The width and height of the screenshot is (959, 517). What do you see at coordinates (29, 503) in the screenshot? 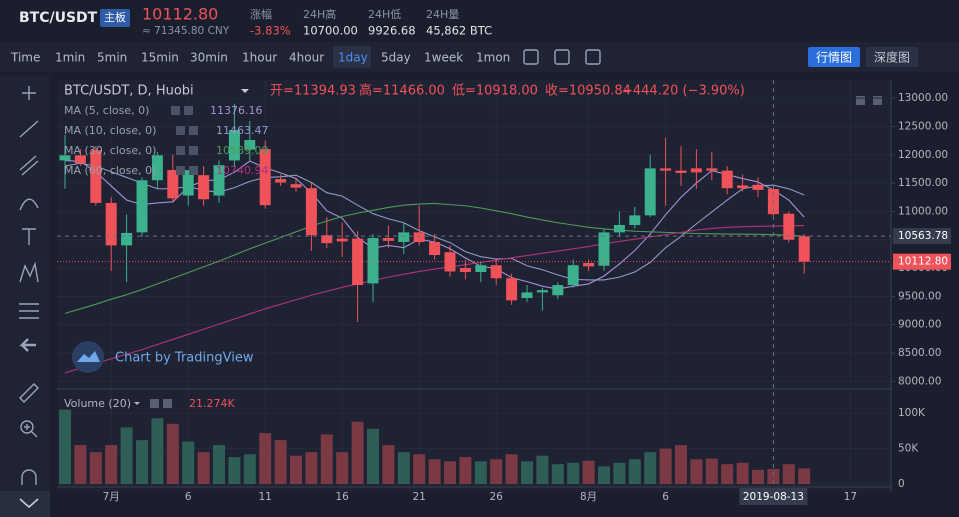
I see `icon-collapse` at bounding box center [29, 503].